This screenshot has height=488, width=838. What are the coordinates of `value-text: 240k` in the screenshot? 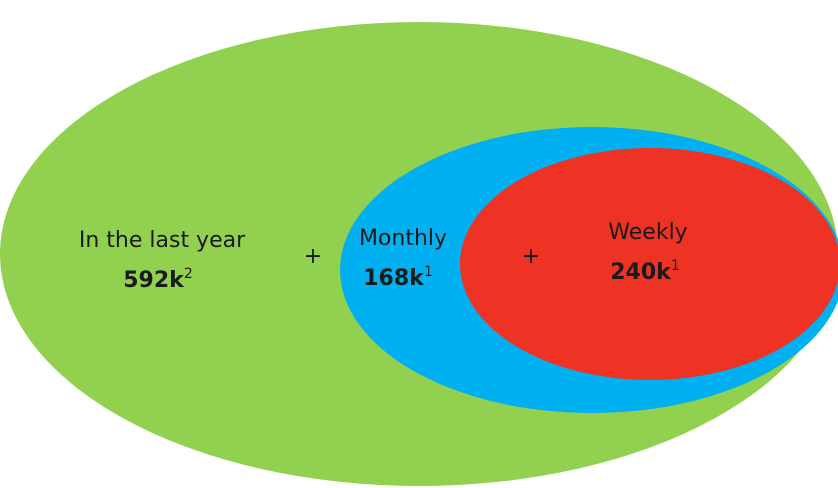 It's located at (641, 272).